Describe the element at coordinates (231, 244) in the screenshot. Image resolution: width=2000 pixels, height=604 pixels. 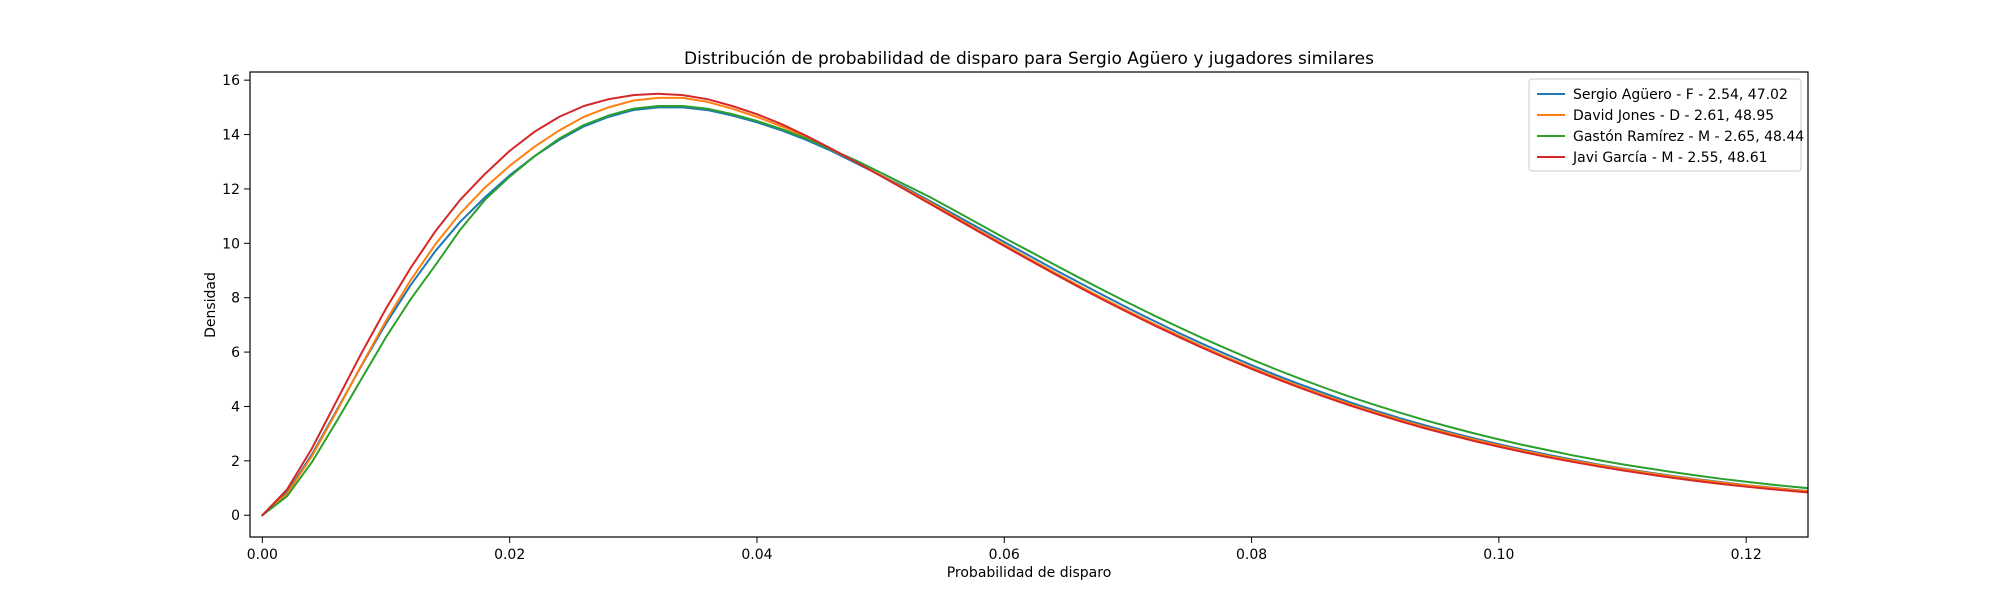
I see `y-tick-label: 10` at that location.